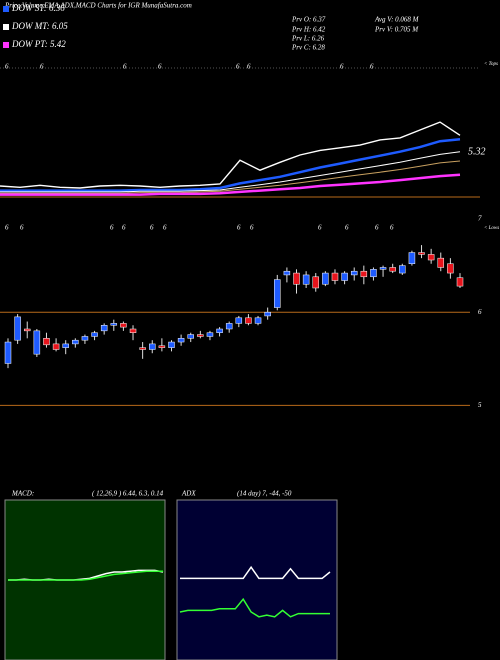 The height and width of the screenshot is (660, 500). I want to click on corner-label: < Tops, so click(491, 64).